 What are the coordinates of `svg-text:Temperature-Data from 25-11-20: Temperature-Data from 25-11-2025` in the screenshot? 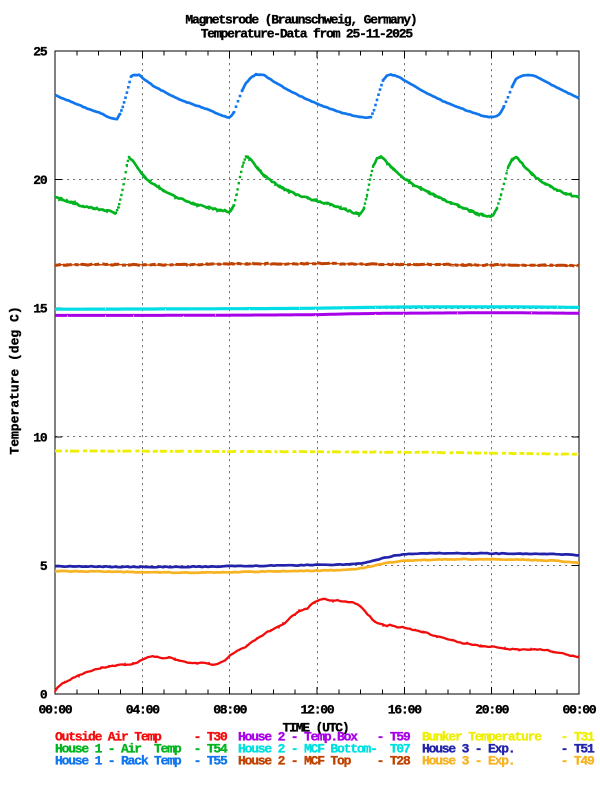 It's located at (307, 34).